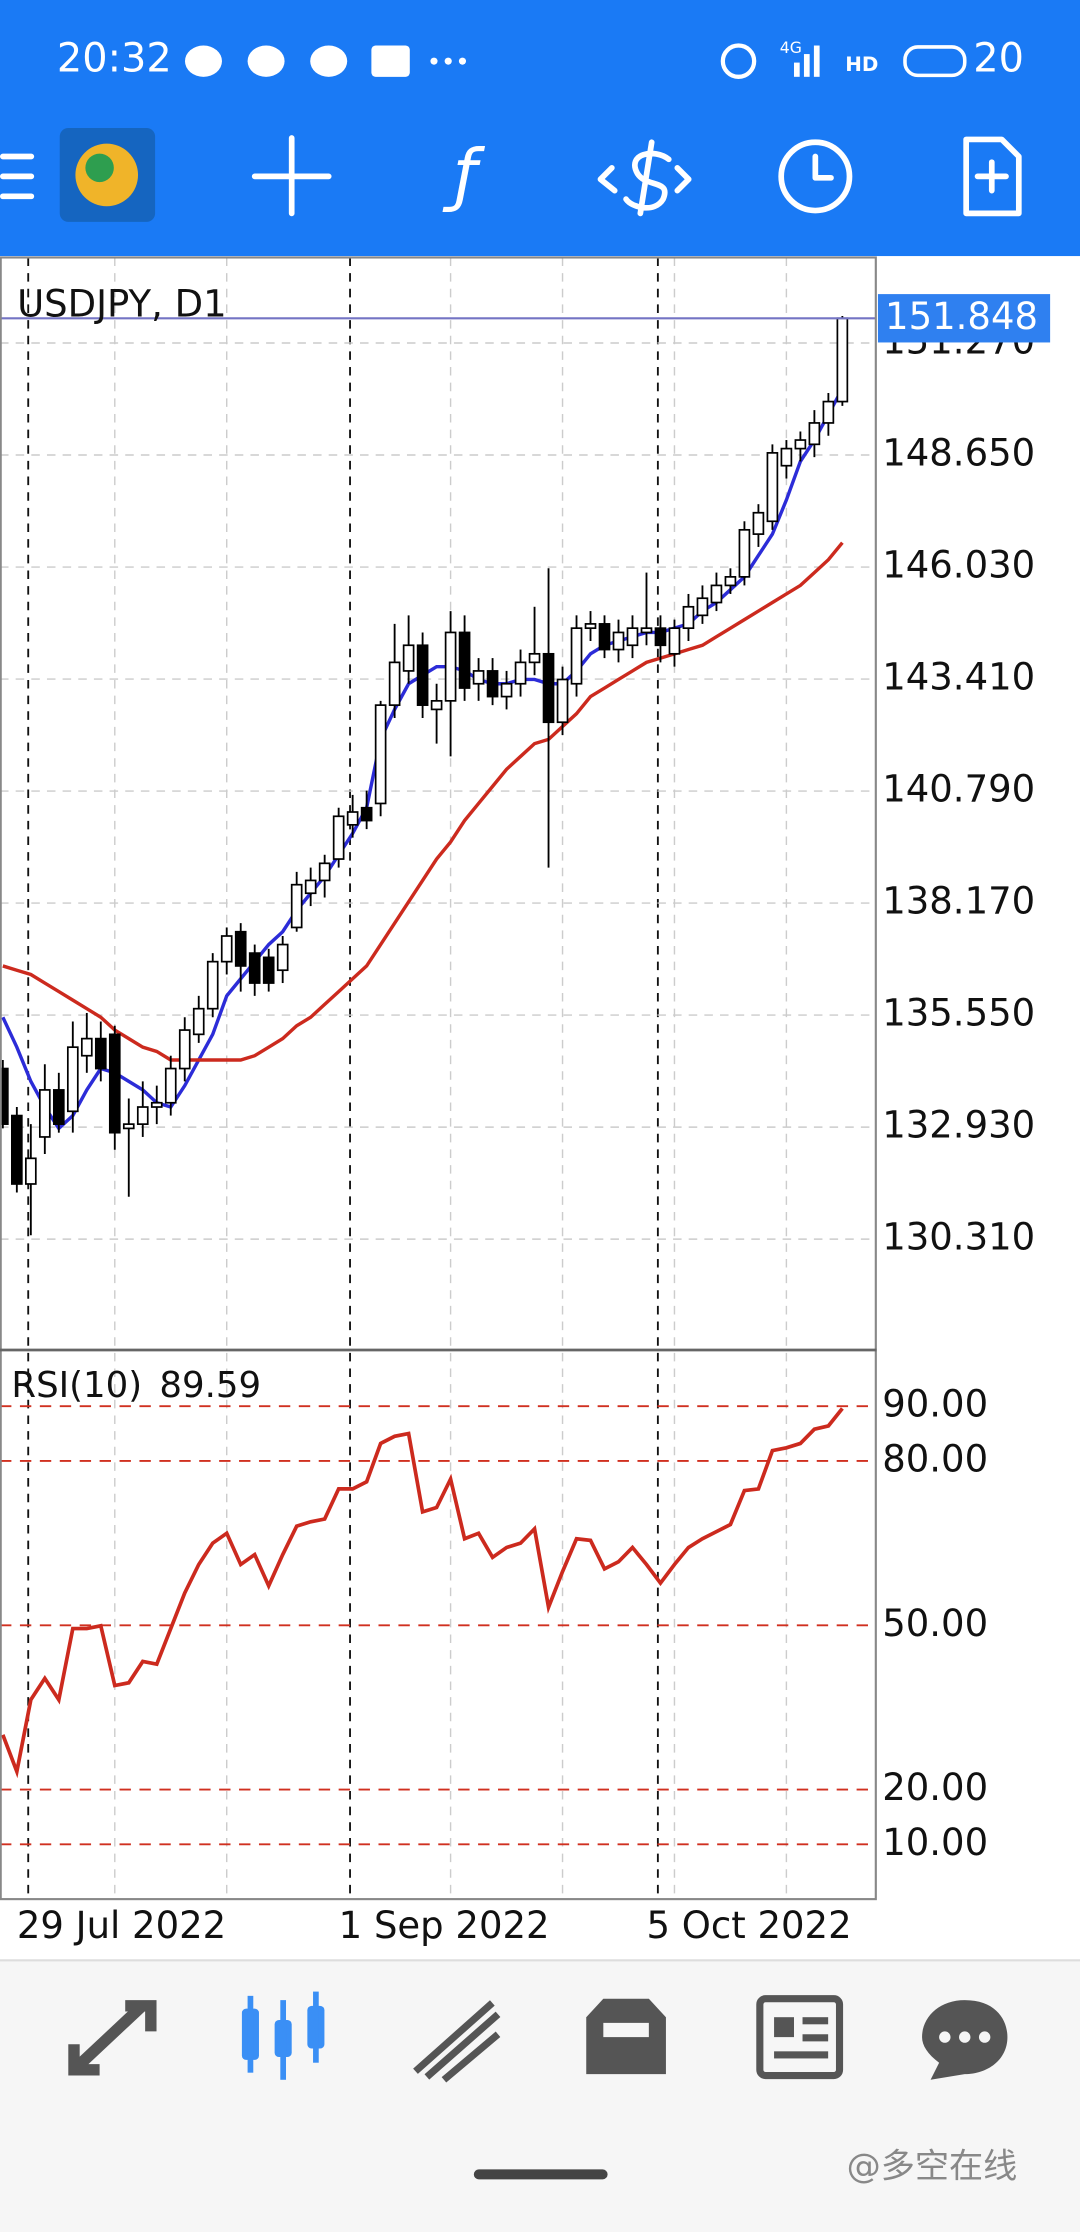 This screenshot has height=2232, width=1080. I want to click on y-tick-label: 132.930, so click(958, 1125).